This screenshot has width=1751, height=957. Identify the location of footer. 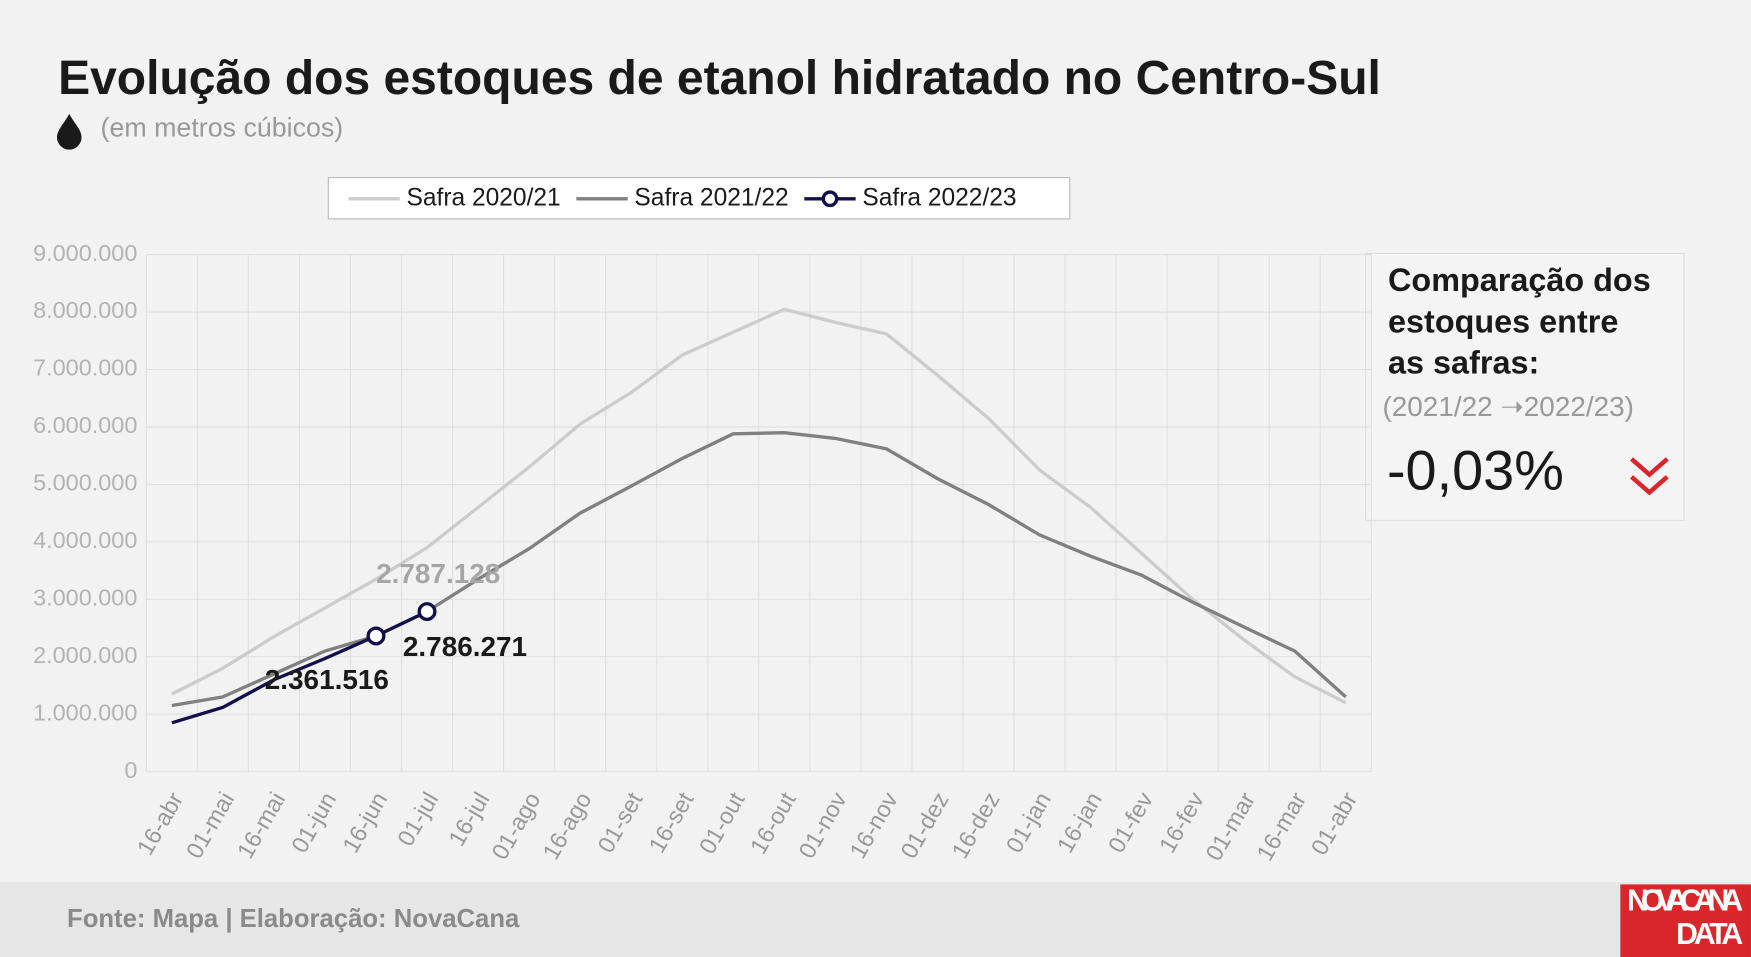
(875, 919).